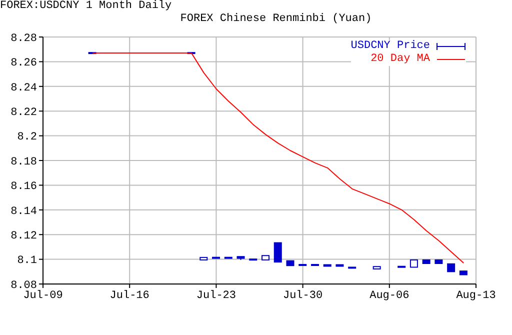 The image size is (512, 335). Describe the element at coordinates (24, 212) in the screenshot. I see `y-tick-label: 8.14` at that location.